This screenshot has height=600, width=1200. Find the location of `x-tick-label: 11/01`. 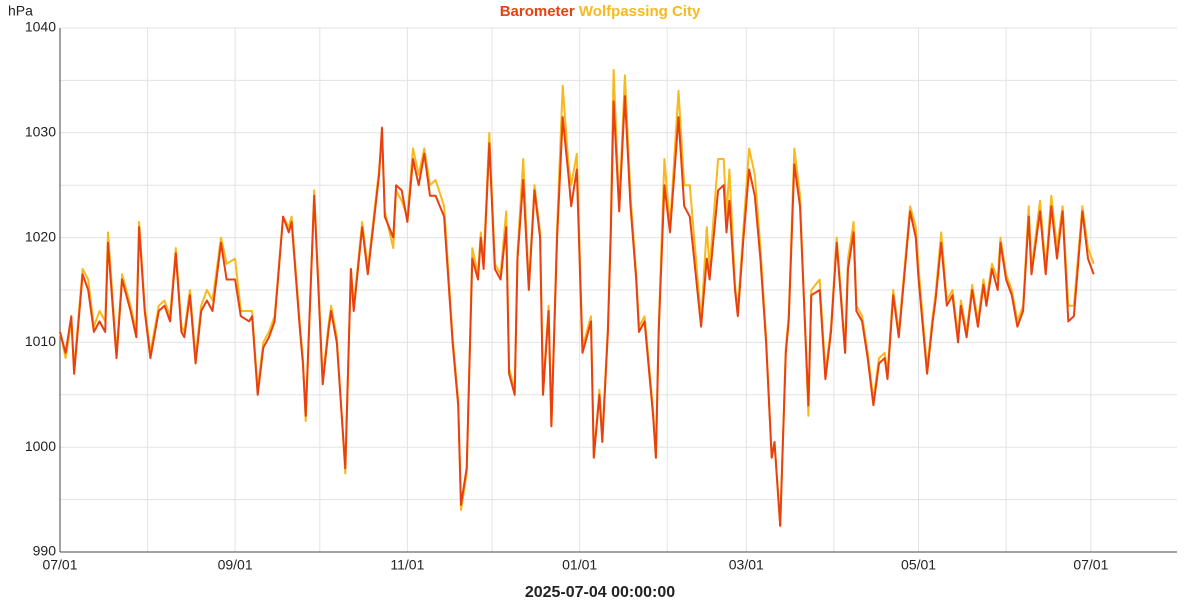

x-tick-label: 11/01 is located at coordinates (407, 565).